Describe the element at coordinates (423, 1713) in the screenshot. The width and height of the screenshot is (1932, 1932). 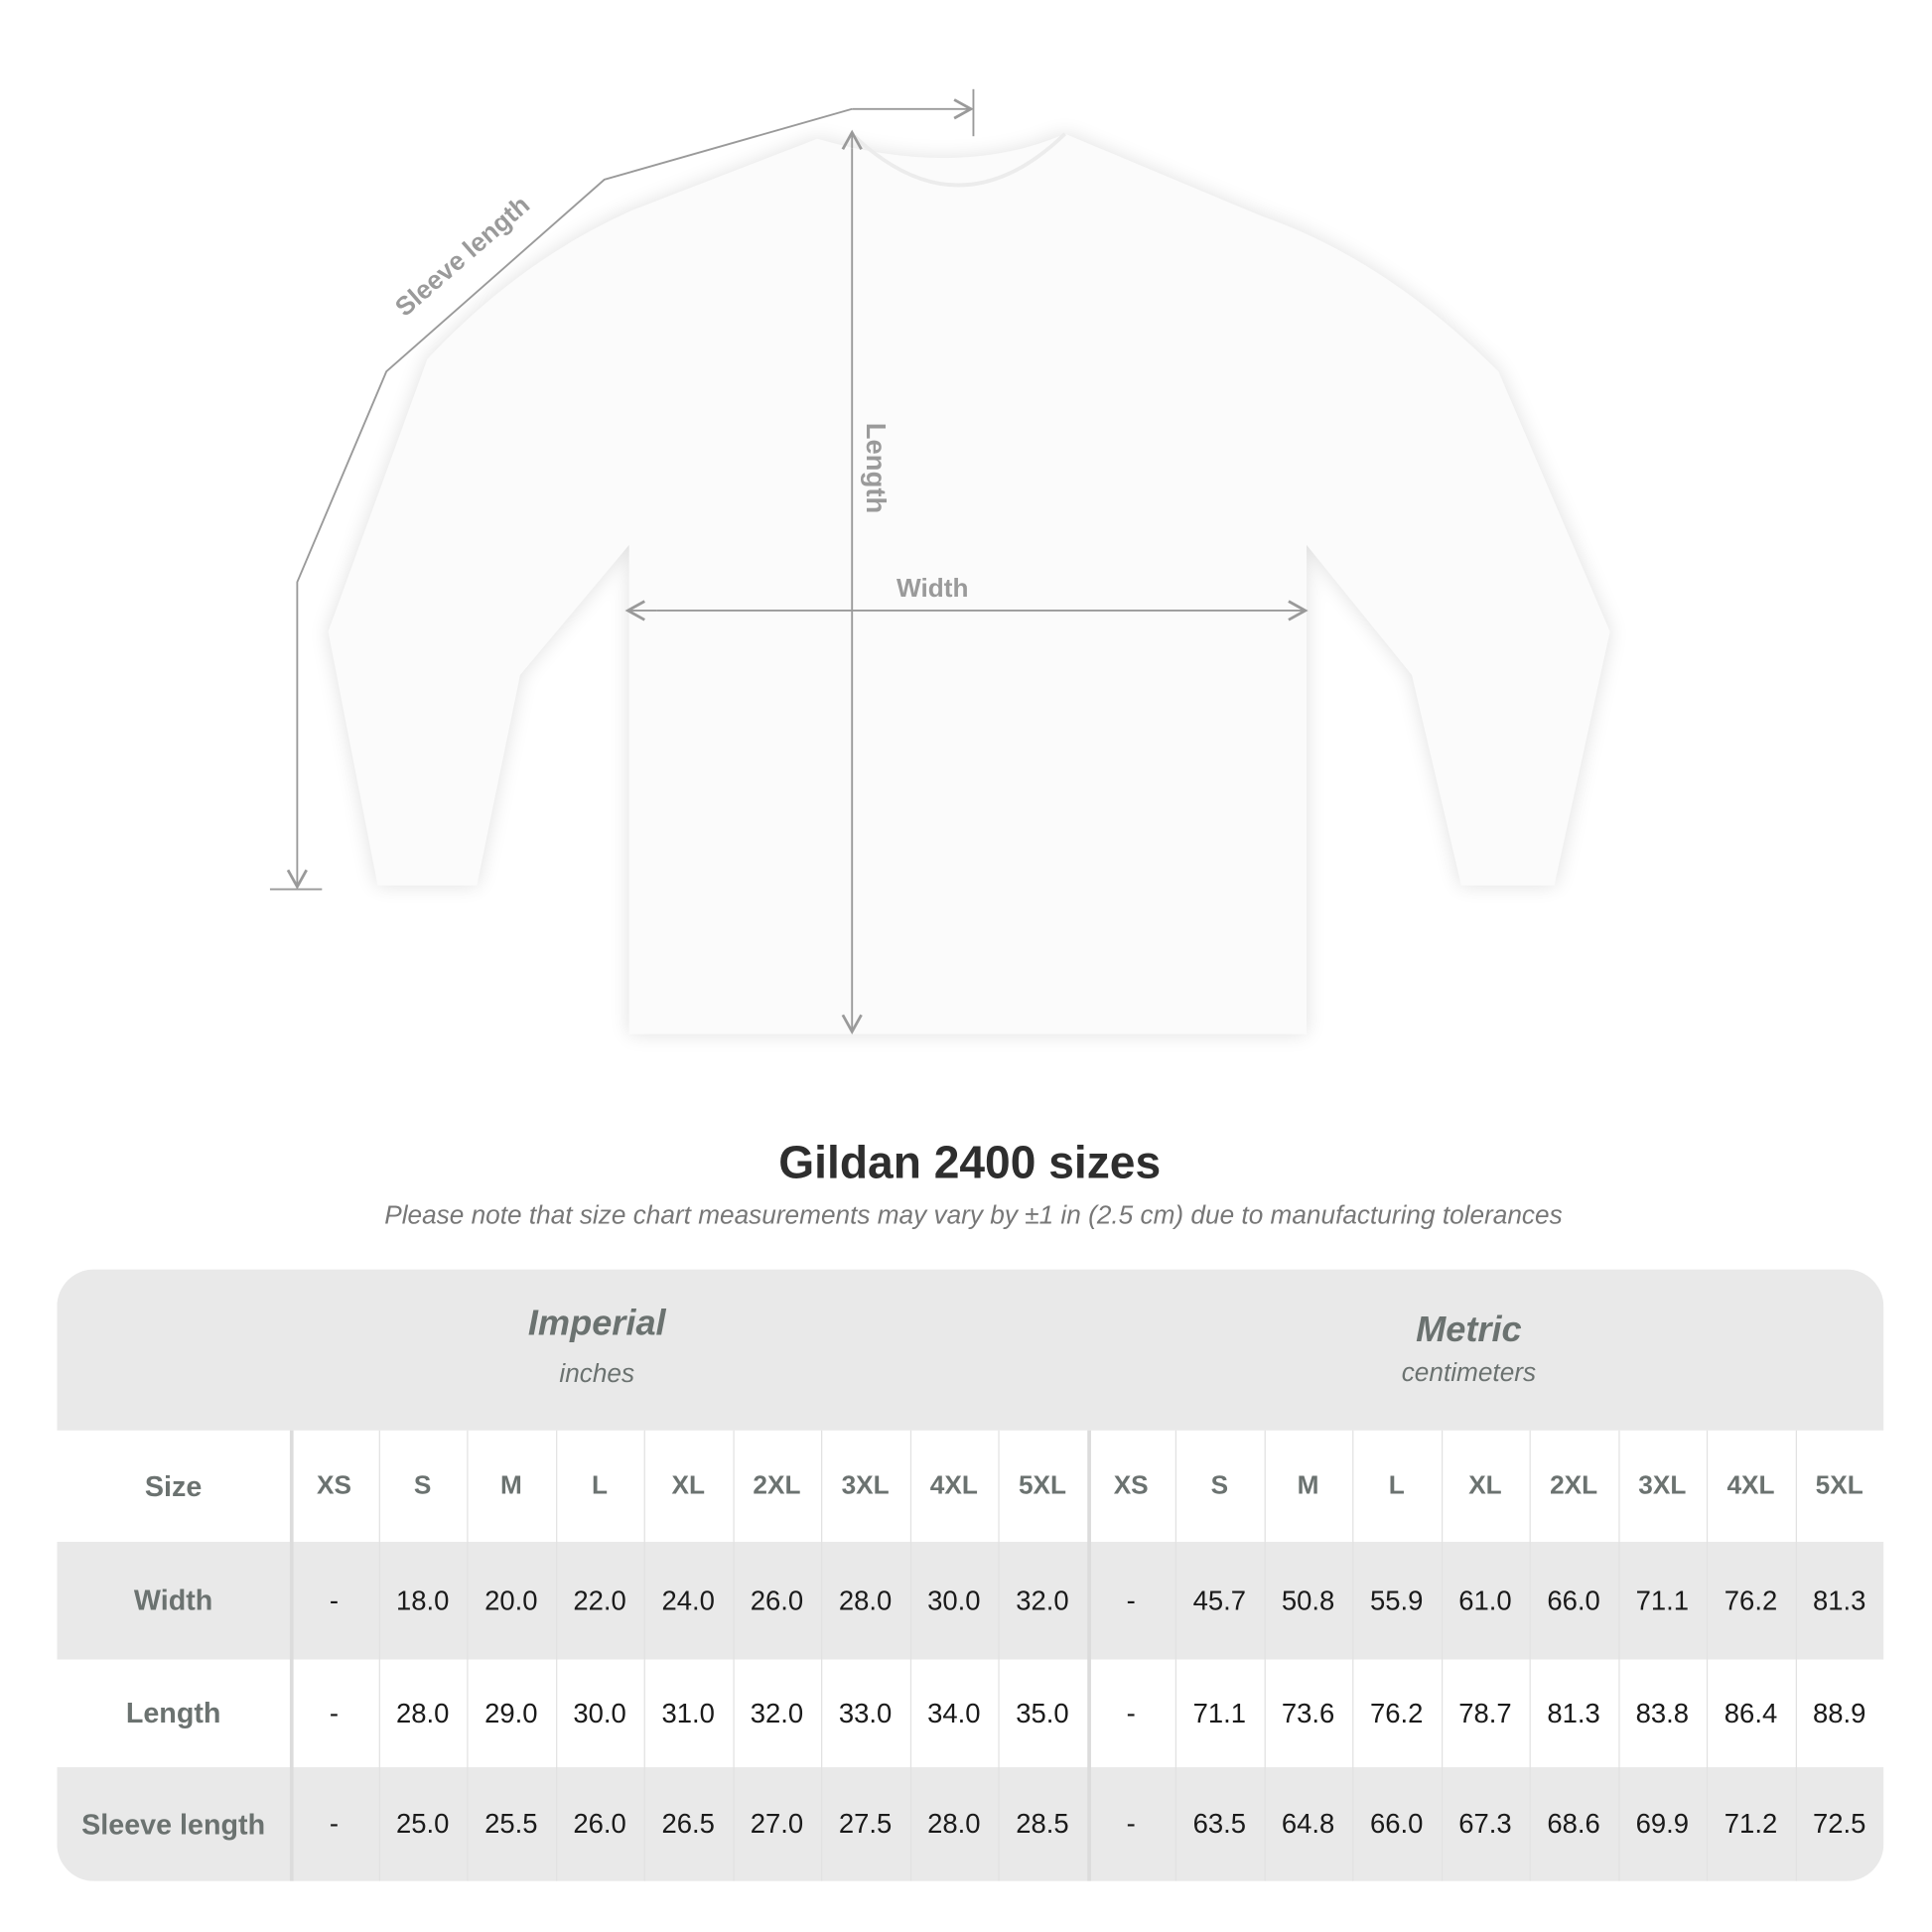
I see `length-imperial-s: 28.0` at that location.